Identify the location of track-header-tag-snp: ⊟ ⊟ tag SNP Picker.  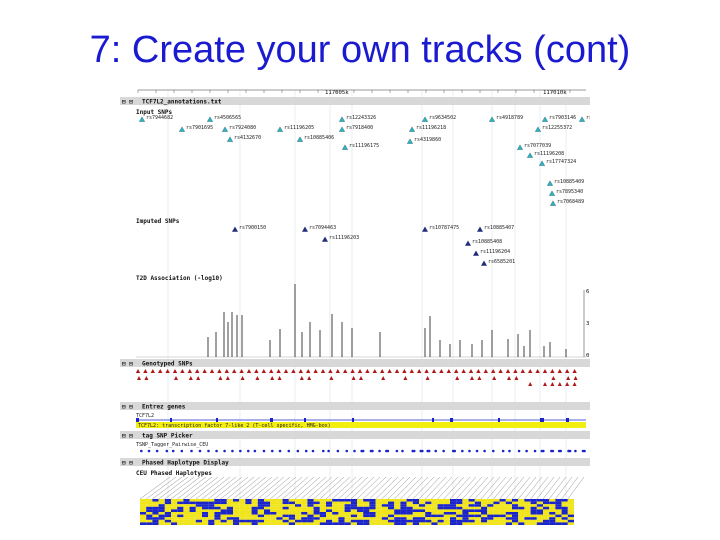
(355, 435).